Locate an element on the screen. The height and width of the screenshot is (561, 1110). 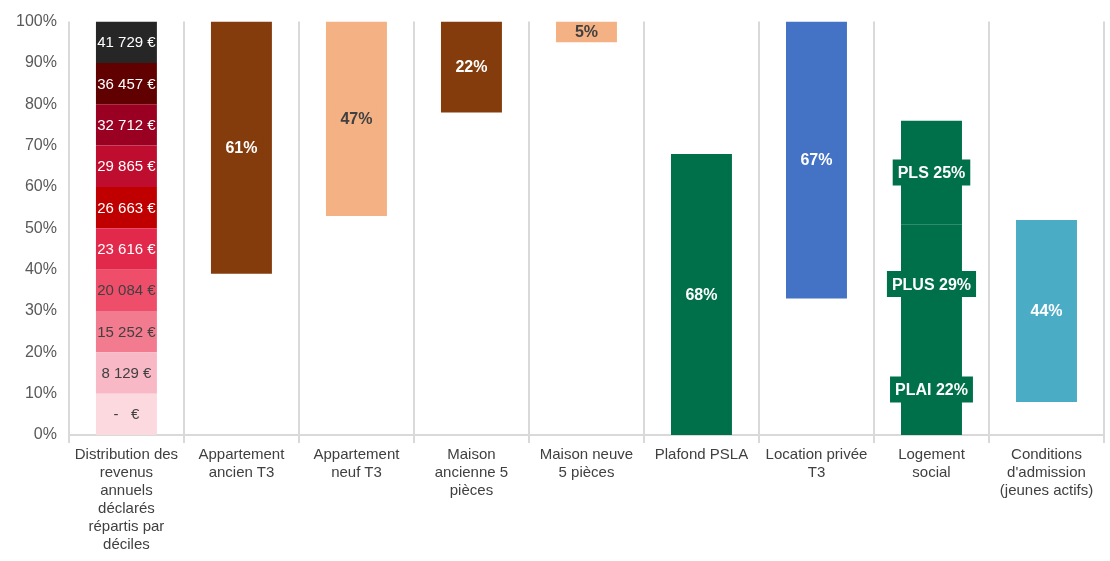
x-tick-label: Maison ancienne 5 pièces is located at coordinates (471, 472).